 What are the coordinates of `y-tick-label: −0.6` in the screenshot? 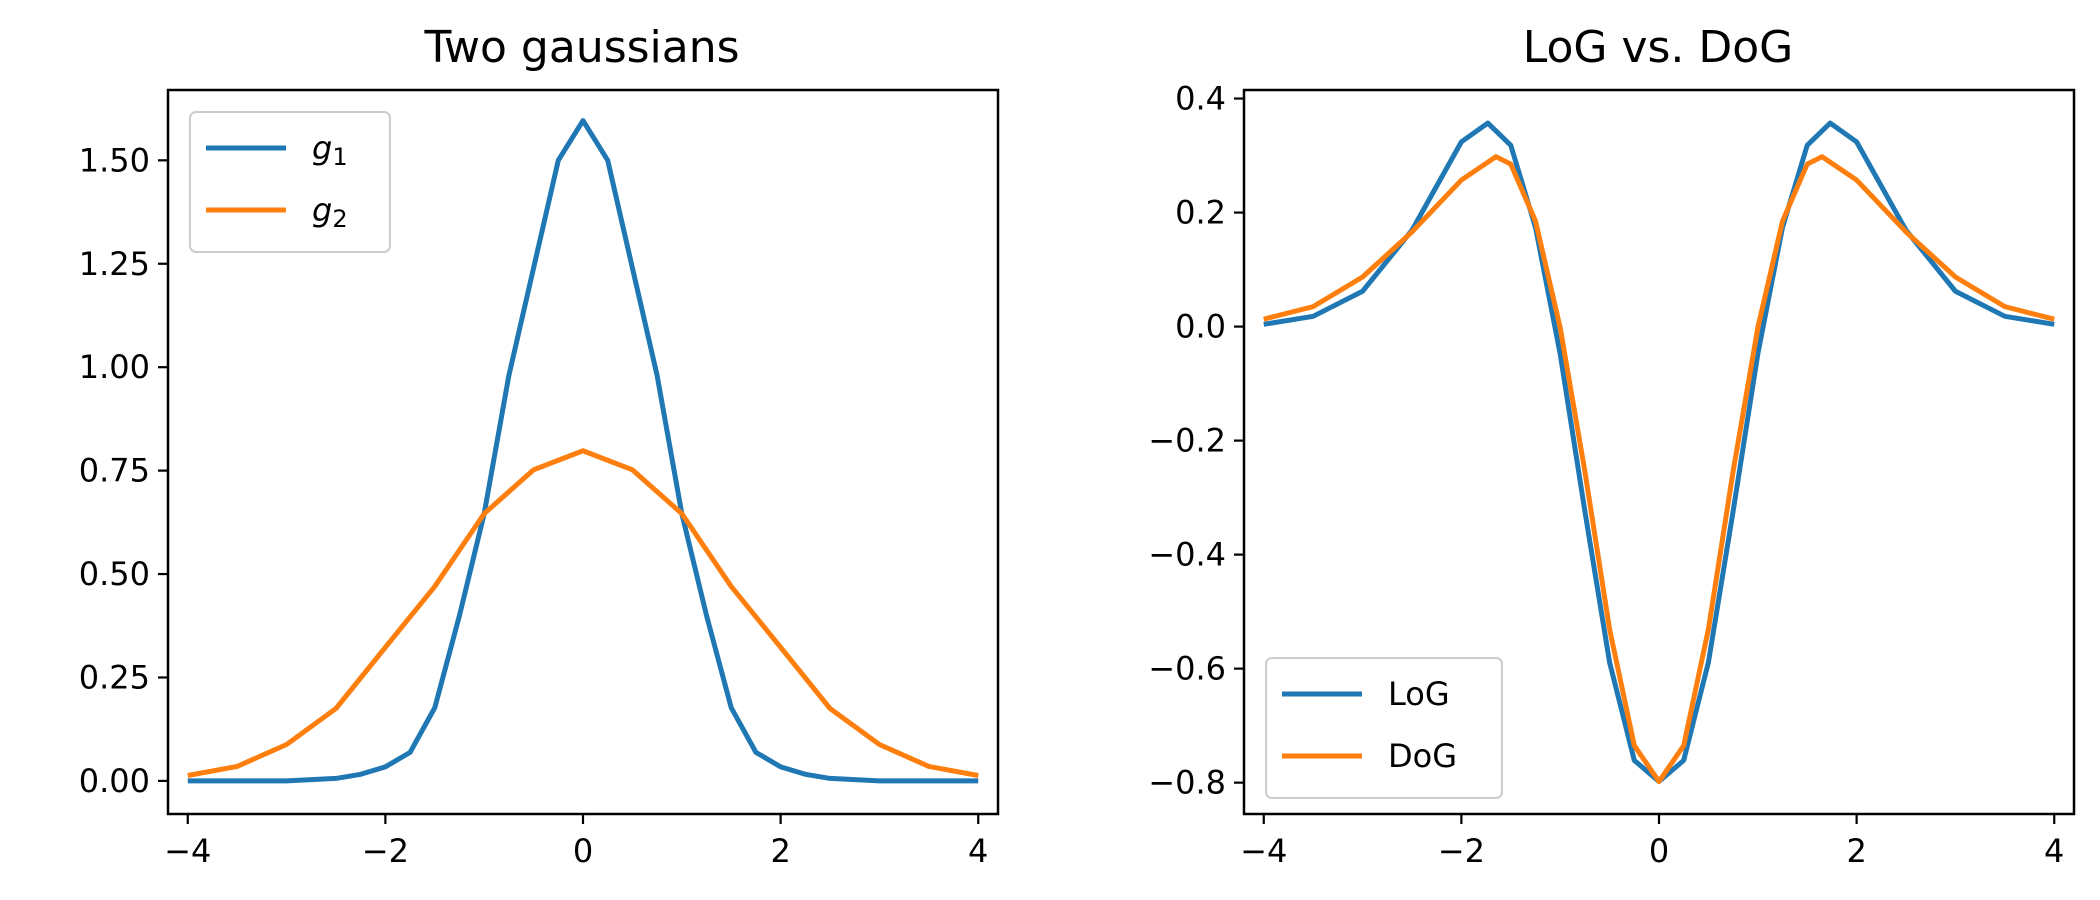 It's located at (1187, 669).